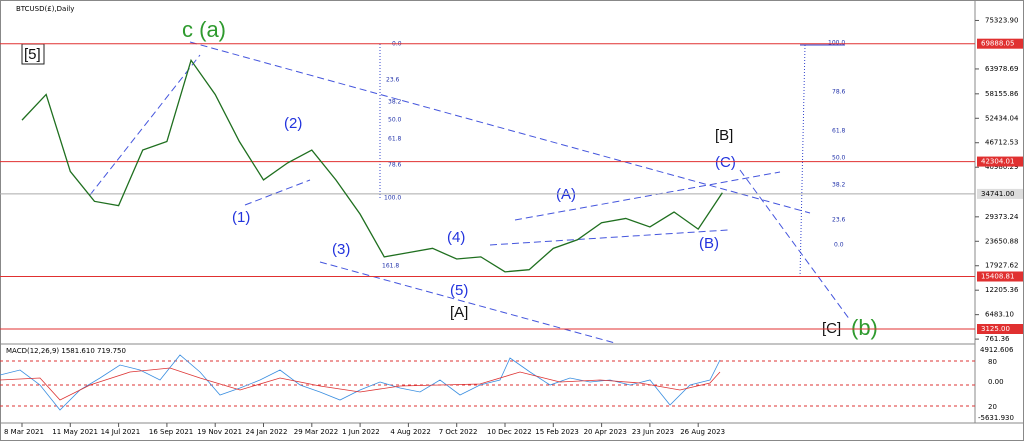  Describe the element at coordinates (45, 9) in the screenshot. I see `symbol-title: BTCUSD(£),Daily` at that location.